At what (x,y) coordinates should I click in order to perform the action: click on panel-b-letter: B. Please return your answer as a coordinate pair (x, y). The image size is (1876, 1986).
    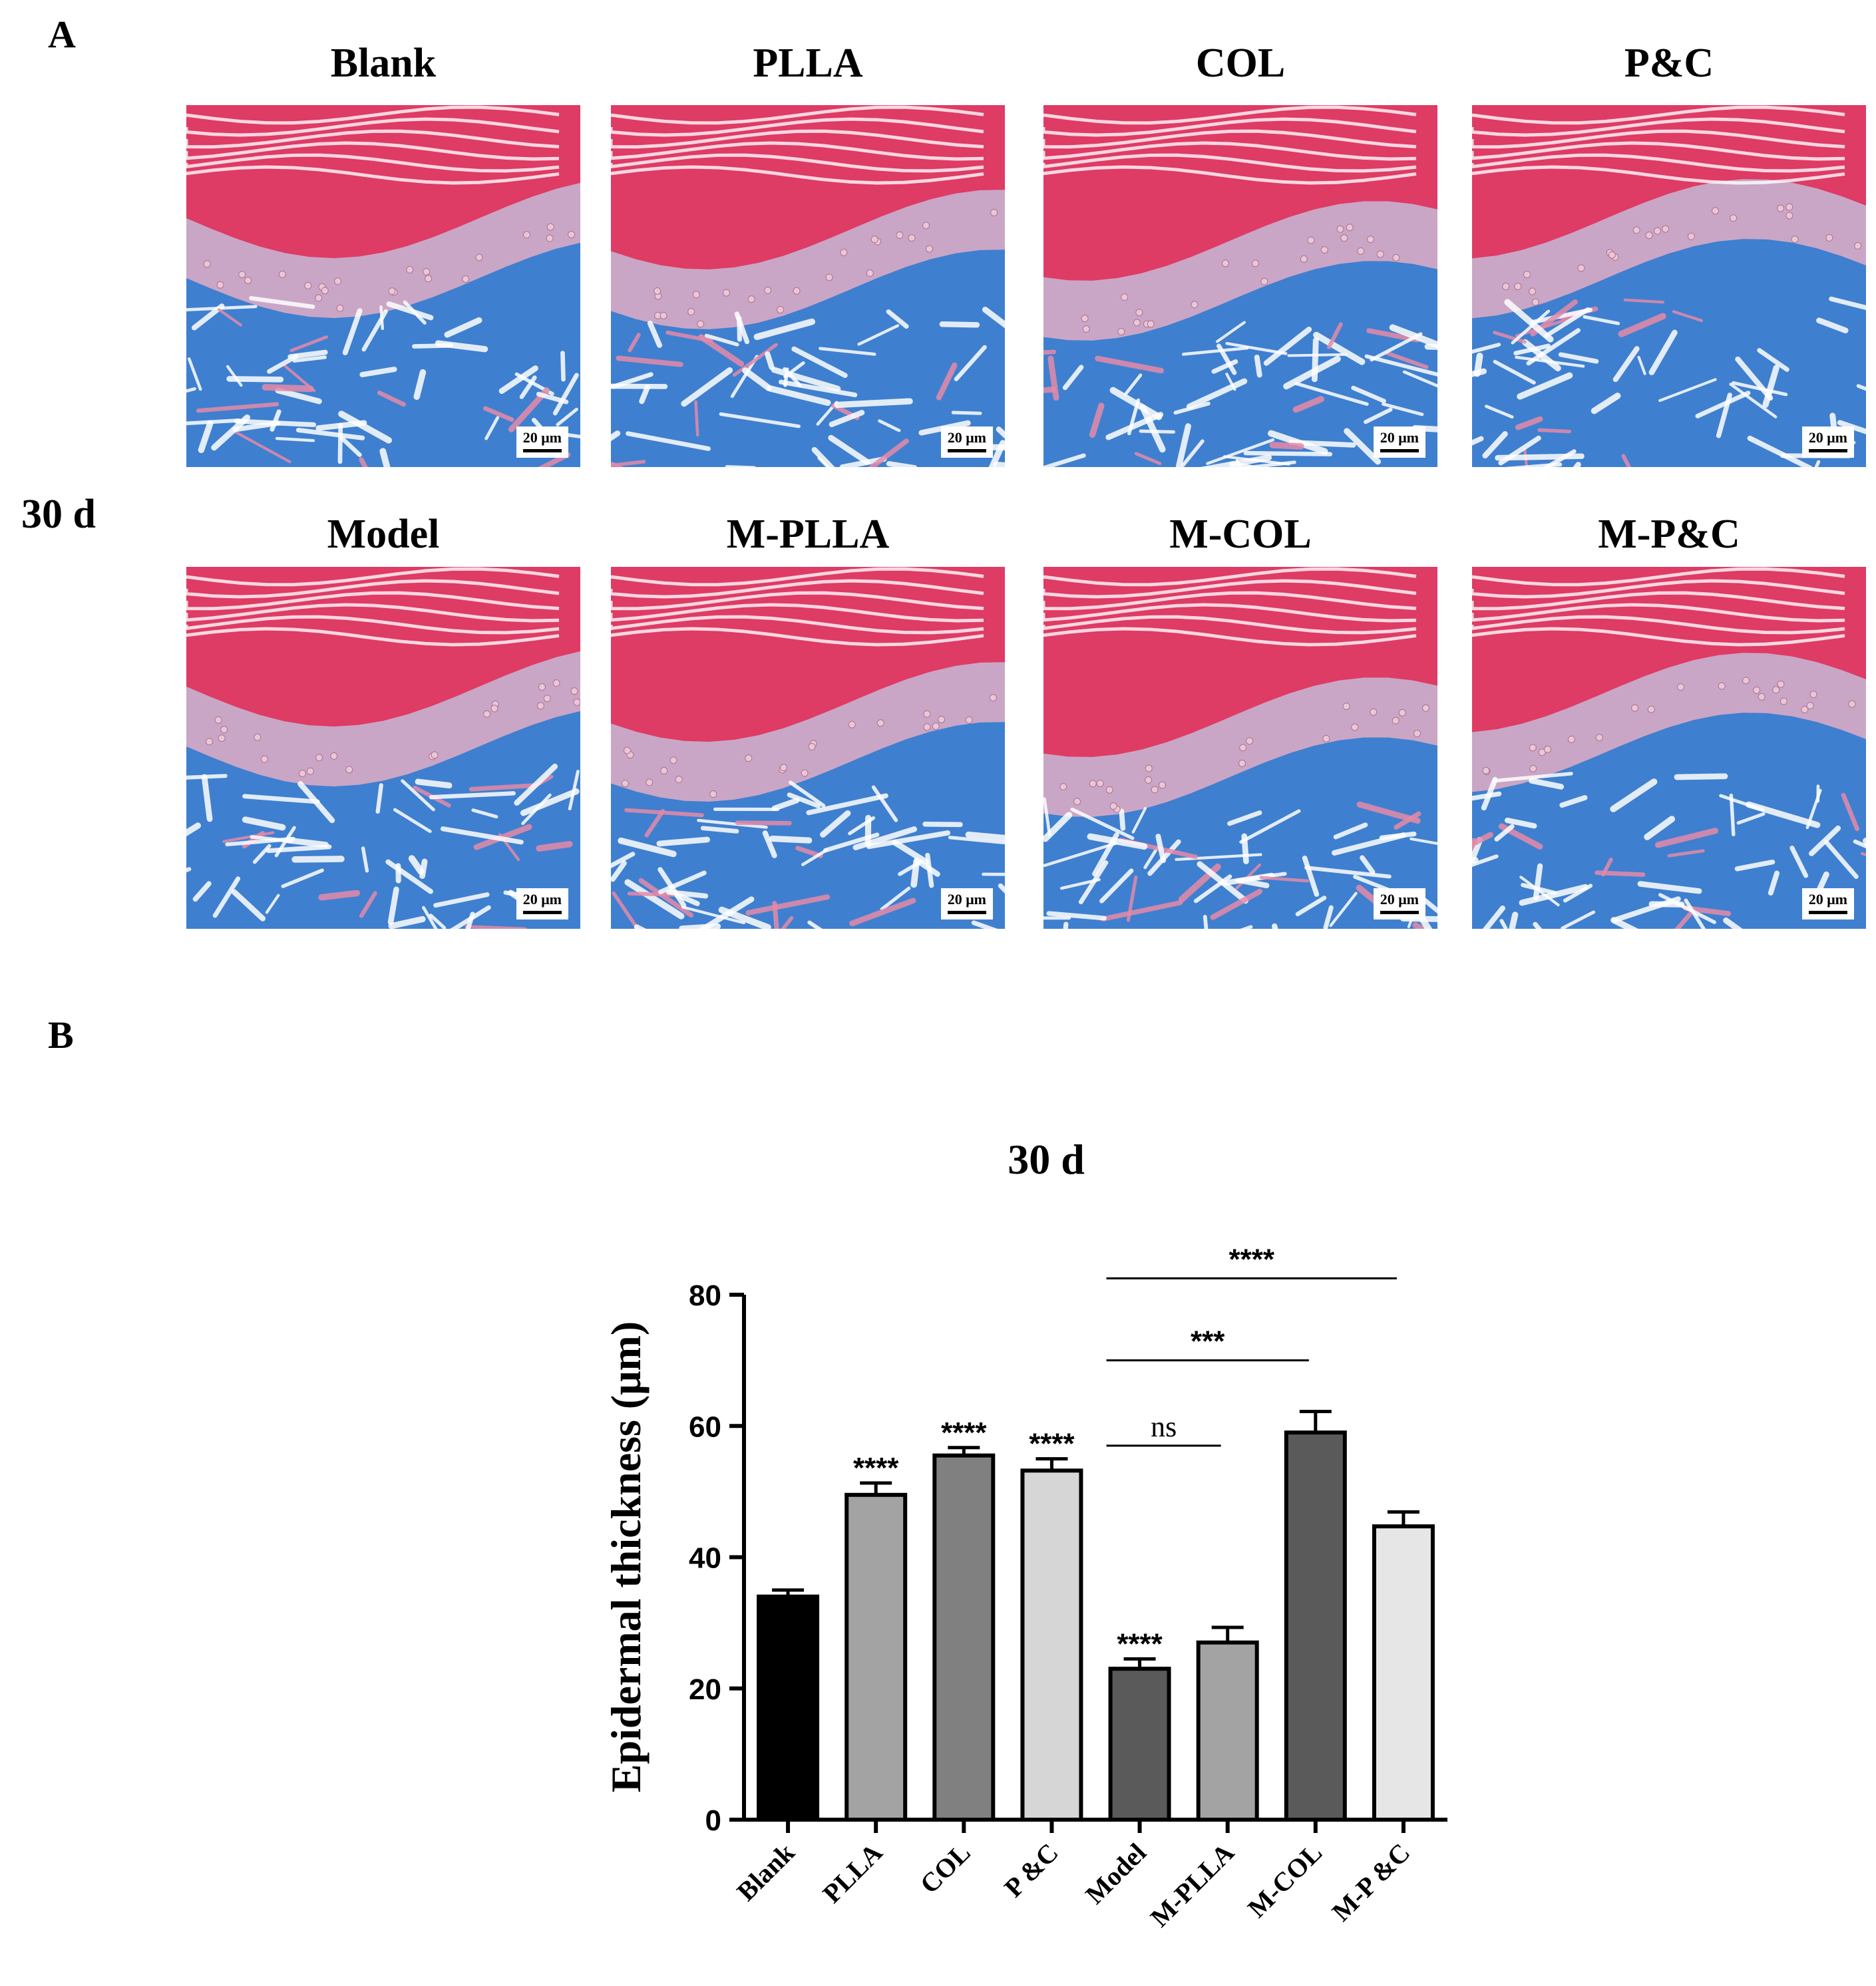
    Looking at the image, I should click on (61, 1035).